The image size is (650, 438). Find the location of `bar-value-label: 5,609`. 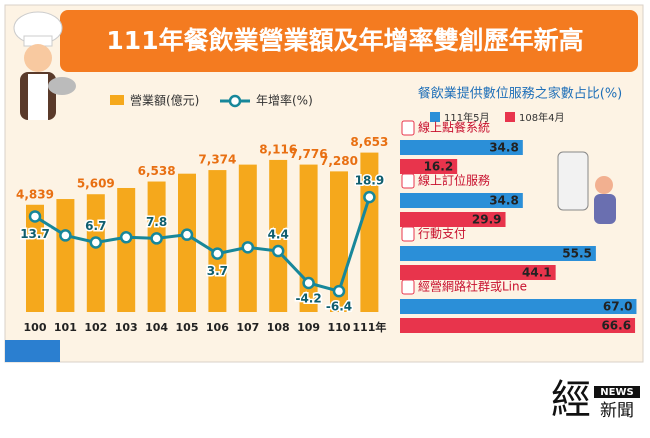

bar-value-label: 5,609 is located at coordinates (96, 184).